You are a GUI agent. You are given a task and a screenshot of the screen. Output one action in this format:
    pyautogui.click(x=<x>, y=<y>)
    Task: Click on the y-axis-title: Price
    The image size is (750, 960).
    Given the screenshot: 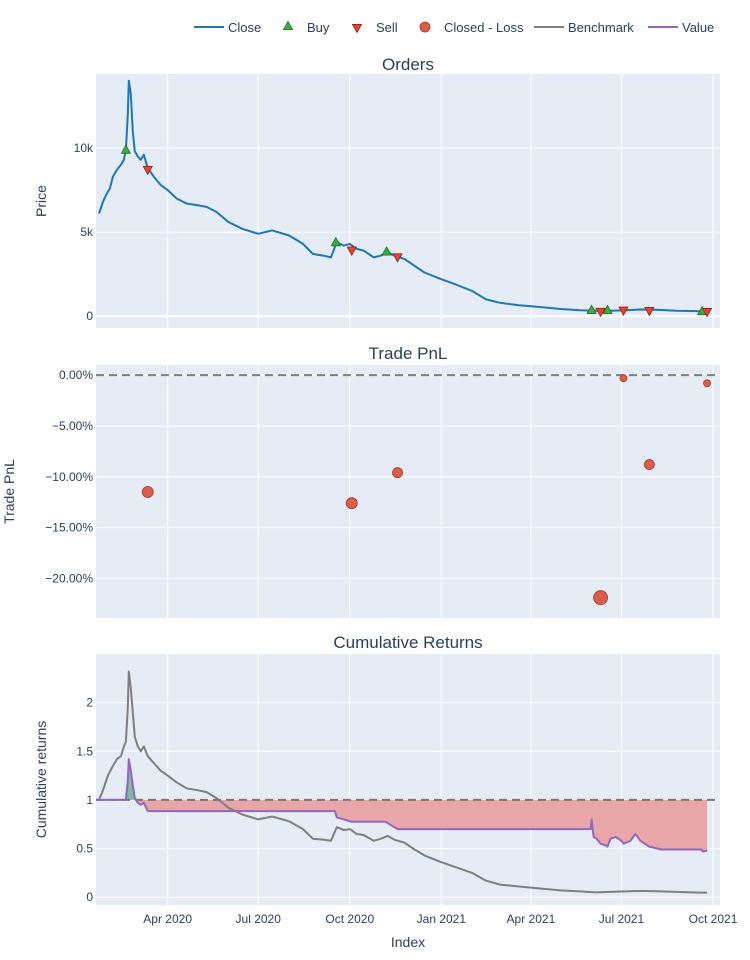 What is the action you would take?
    pyautogui.click(x=41, y=201)
    